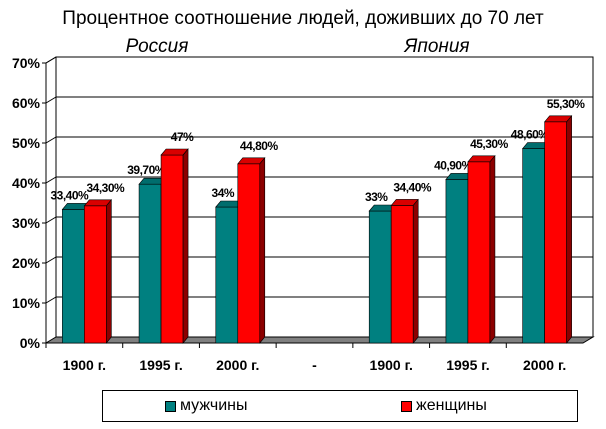 The width and height of the screenshot is (606, 429). What do you see at coordinates (412, 187) in the screenshot?
I see `data-label-women: 34,40%` at bounding box center [412, 187].